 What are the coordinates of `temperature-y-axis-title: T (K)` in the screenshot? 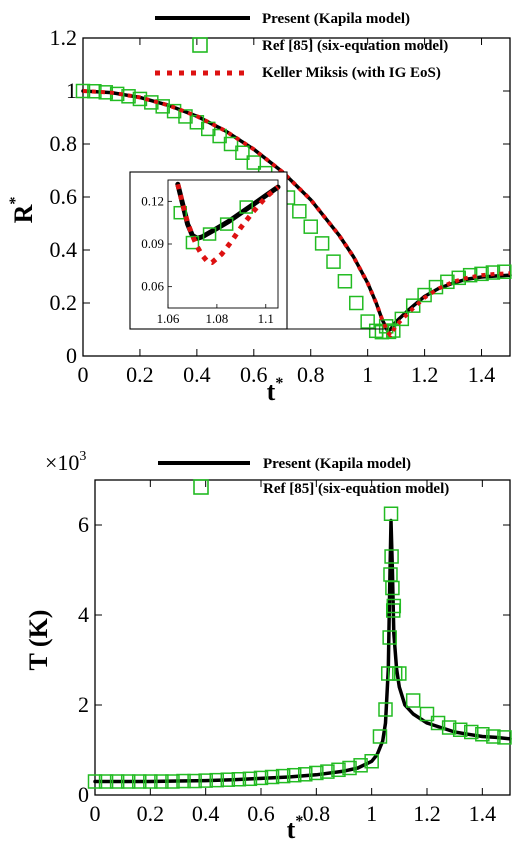 It's located at (38, 640).